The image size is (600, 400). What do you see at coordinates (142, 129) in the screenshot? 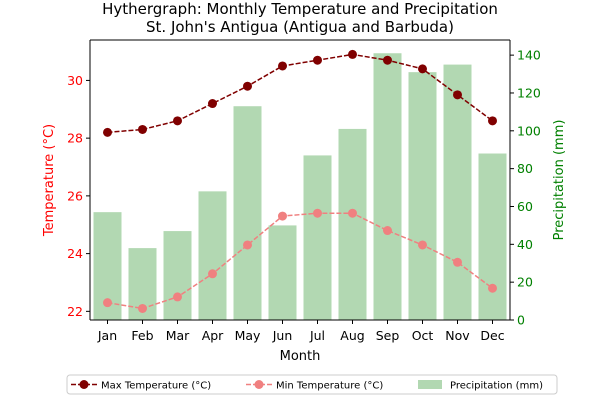
I see `max-temp-point-feb` at bounding box center [142, 129].